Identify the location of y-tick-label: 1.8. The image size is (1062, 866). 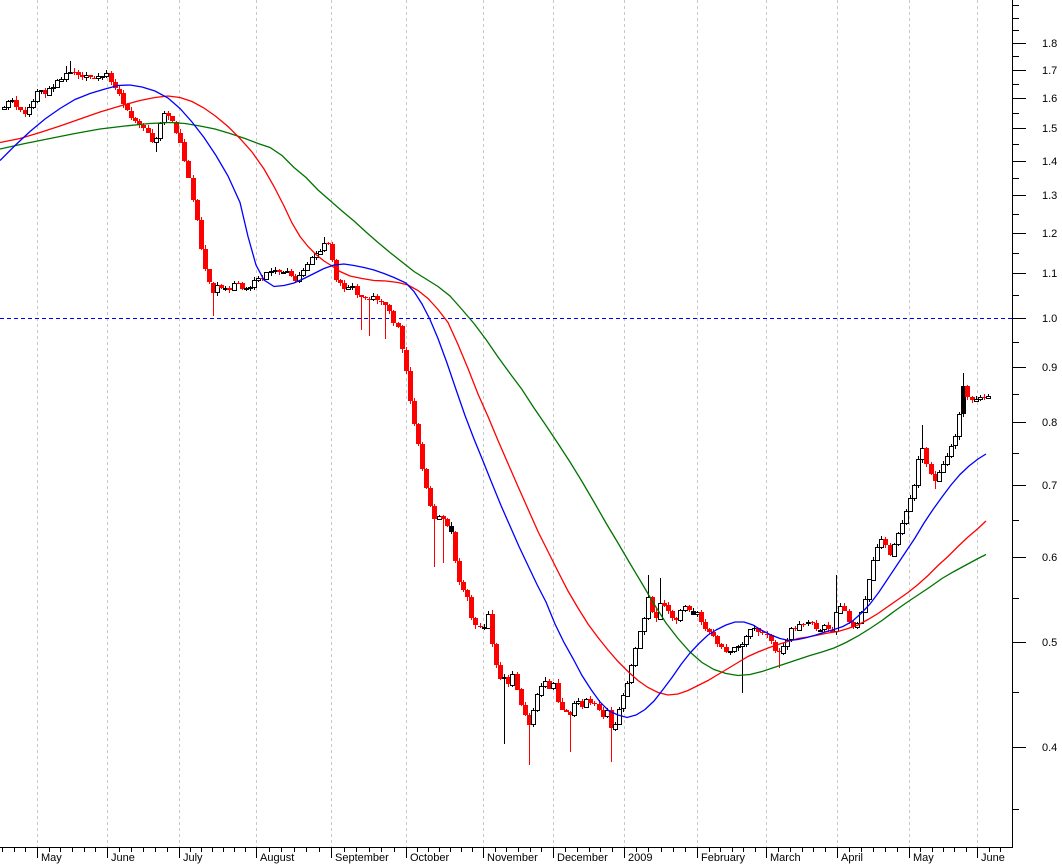
(1049, 44).